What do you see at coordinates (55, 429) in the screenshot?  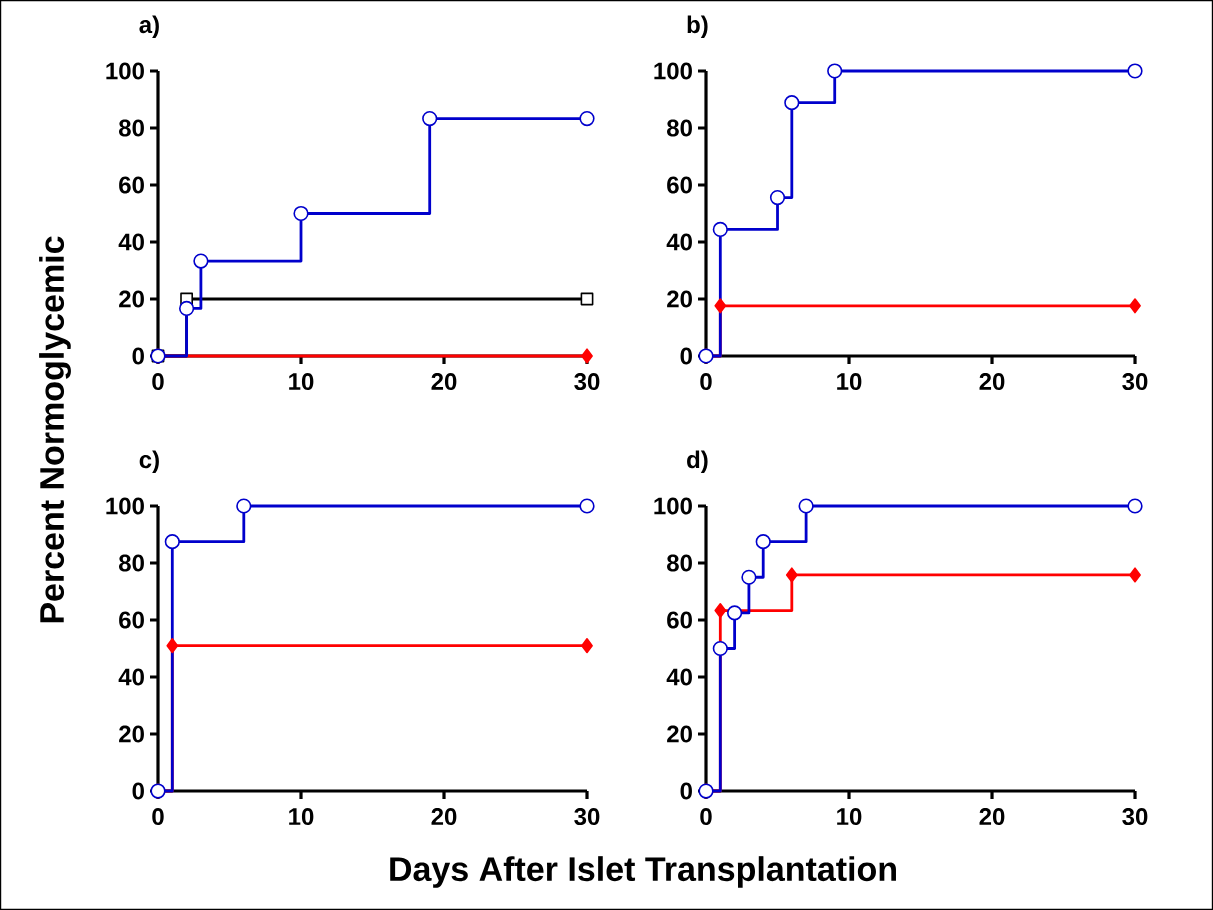 I see `y-axis-title: Percent Normoglycemic` at bounding box center [55, 429].